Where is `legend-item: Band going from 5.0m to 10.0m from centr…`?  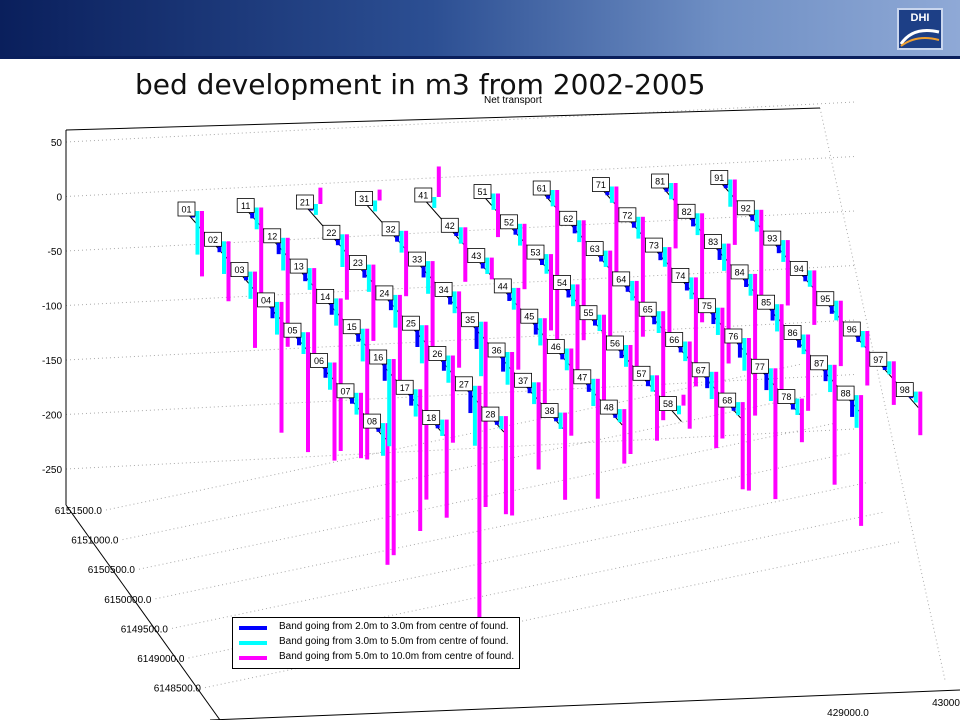 legend-item: Band going from 5.0m to 10.0m from centr… is located at coordinates (379, 658).